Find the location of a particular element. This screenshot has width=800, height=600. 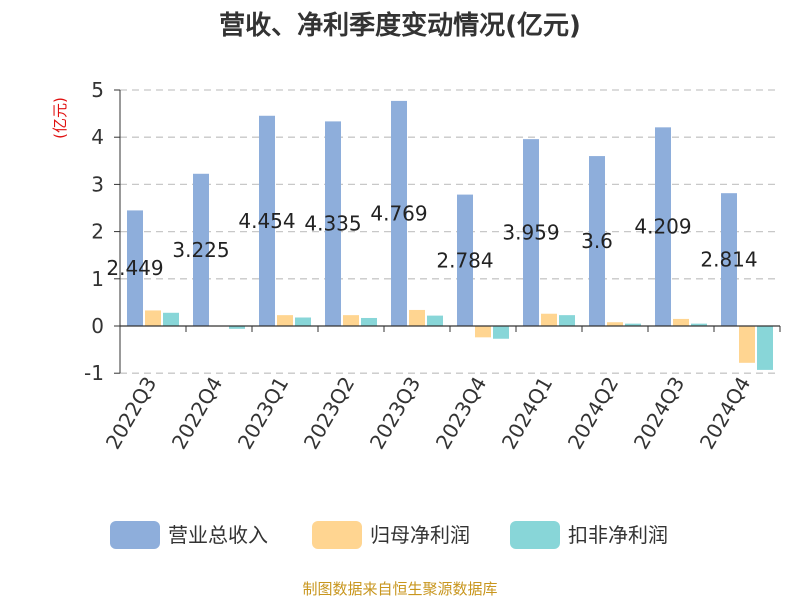

x-tick-label: 2024Q1 is located at coordinates (527, 413).